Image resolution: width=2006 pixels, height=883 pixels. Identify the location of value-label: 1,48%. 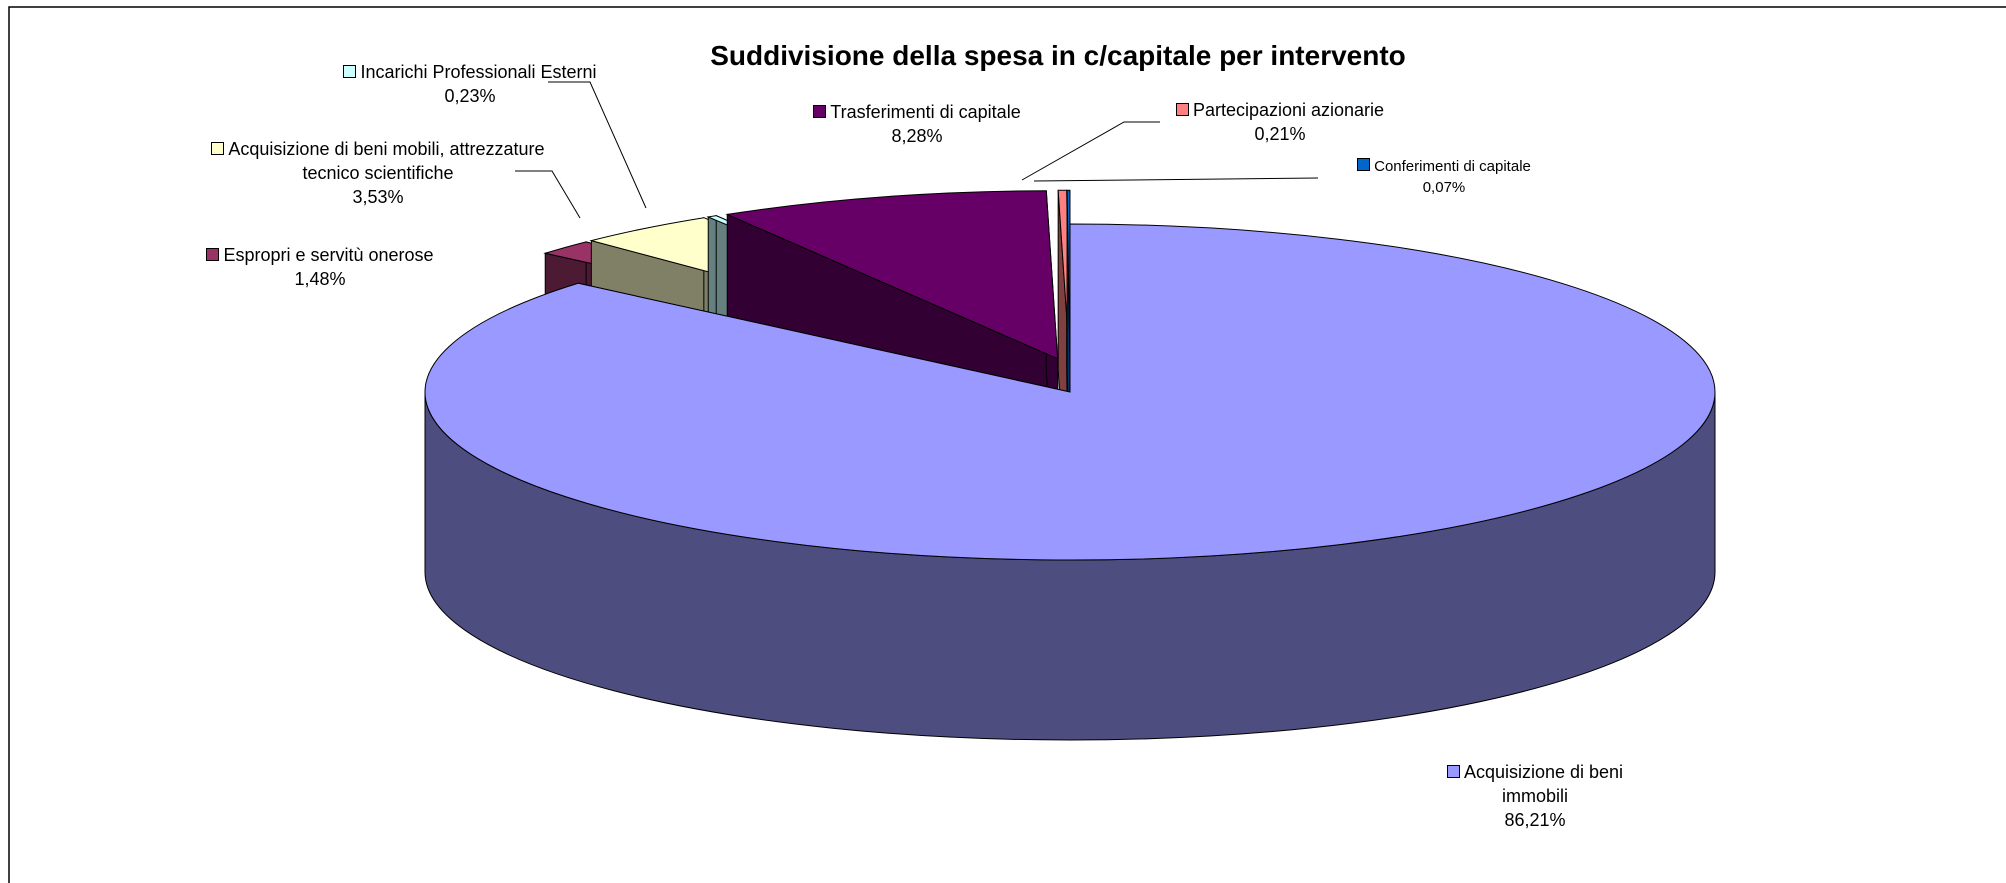
(320, 279).